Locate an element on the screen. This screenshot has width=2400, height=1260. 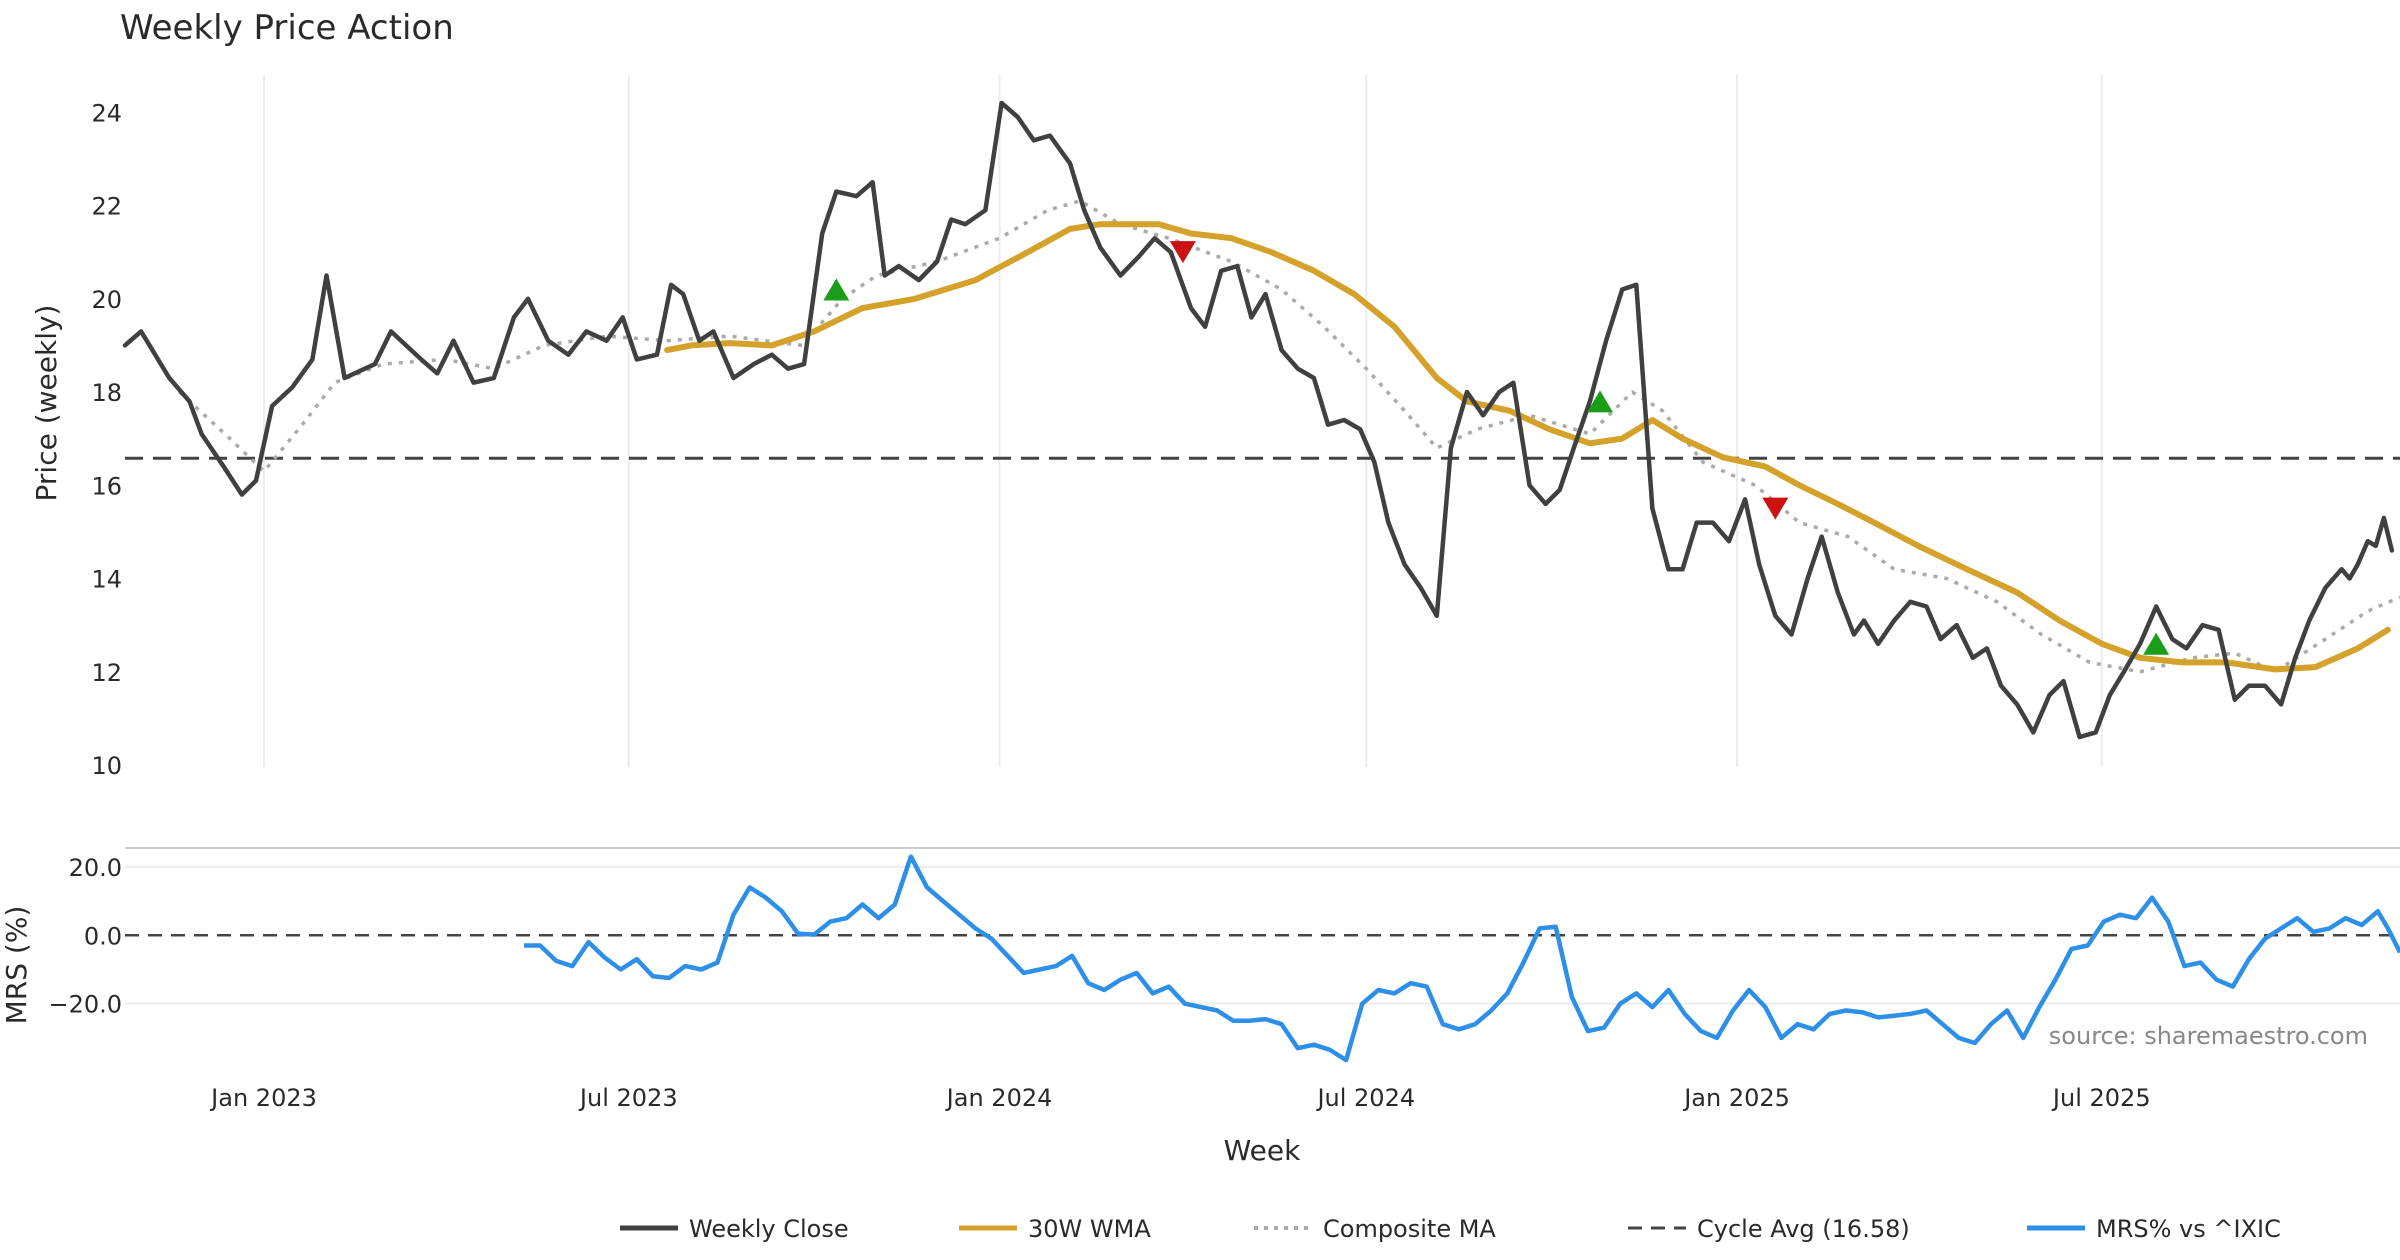
price-y-tick-24: 24 is located at coordinates (106, 113).